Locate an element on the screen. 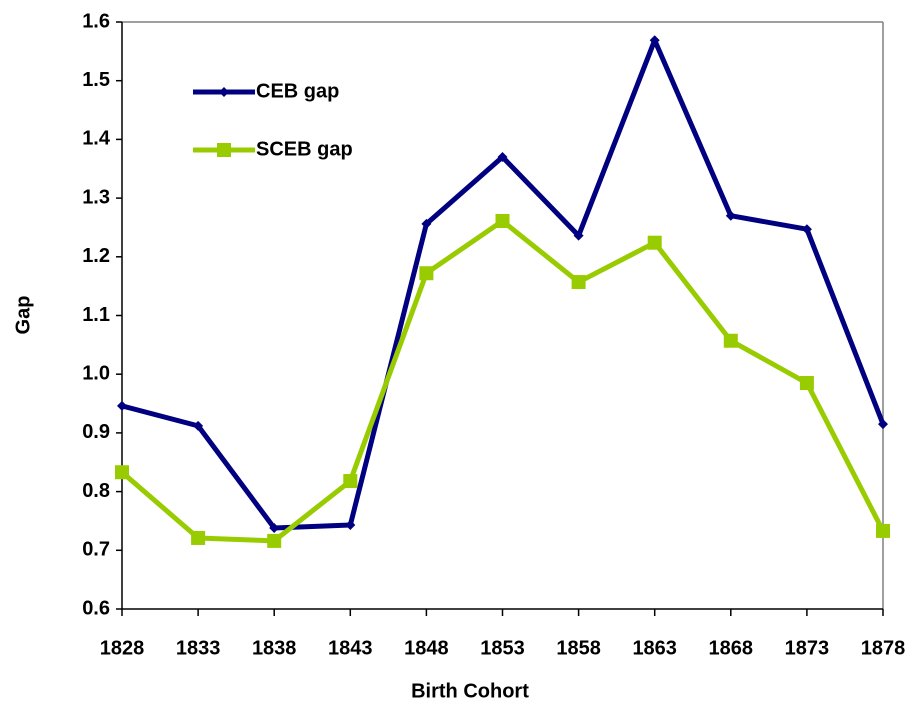  y-tick-label: 1.4 is located at coordinates (96, 139).